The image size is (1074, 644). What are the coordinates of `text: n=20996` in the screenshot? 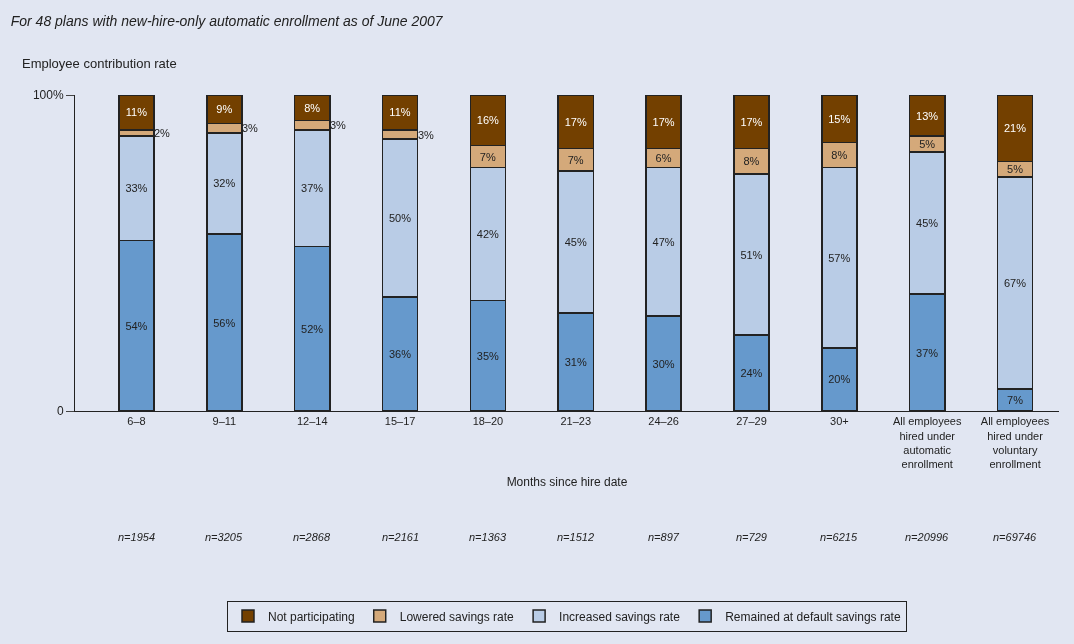 It's located at (927, 537).